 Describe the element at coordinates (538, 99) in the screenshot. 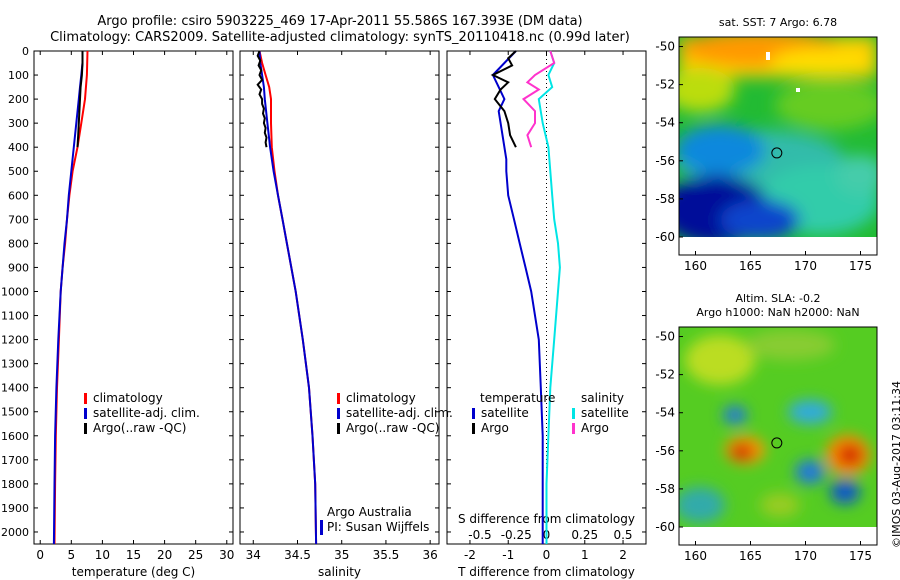

I see `series-salinity-argo` at that location.